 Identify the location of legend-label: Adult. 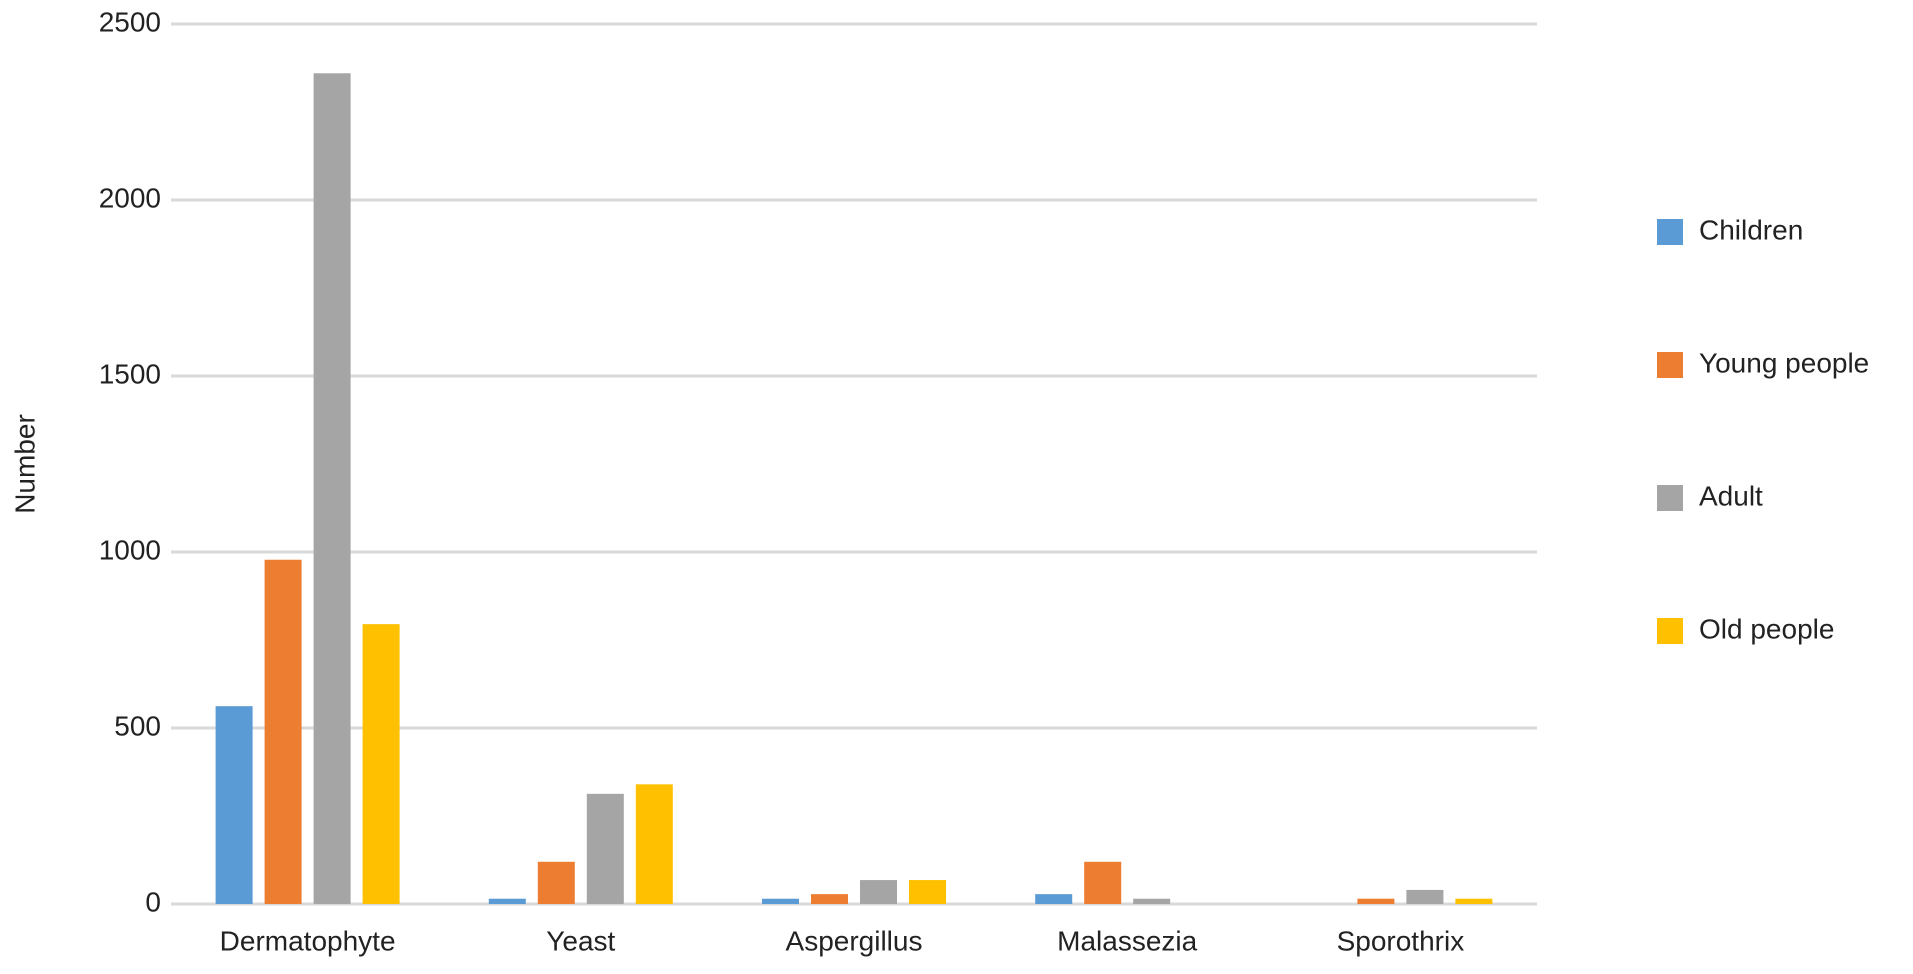
(1731, 495).